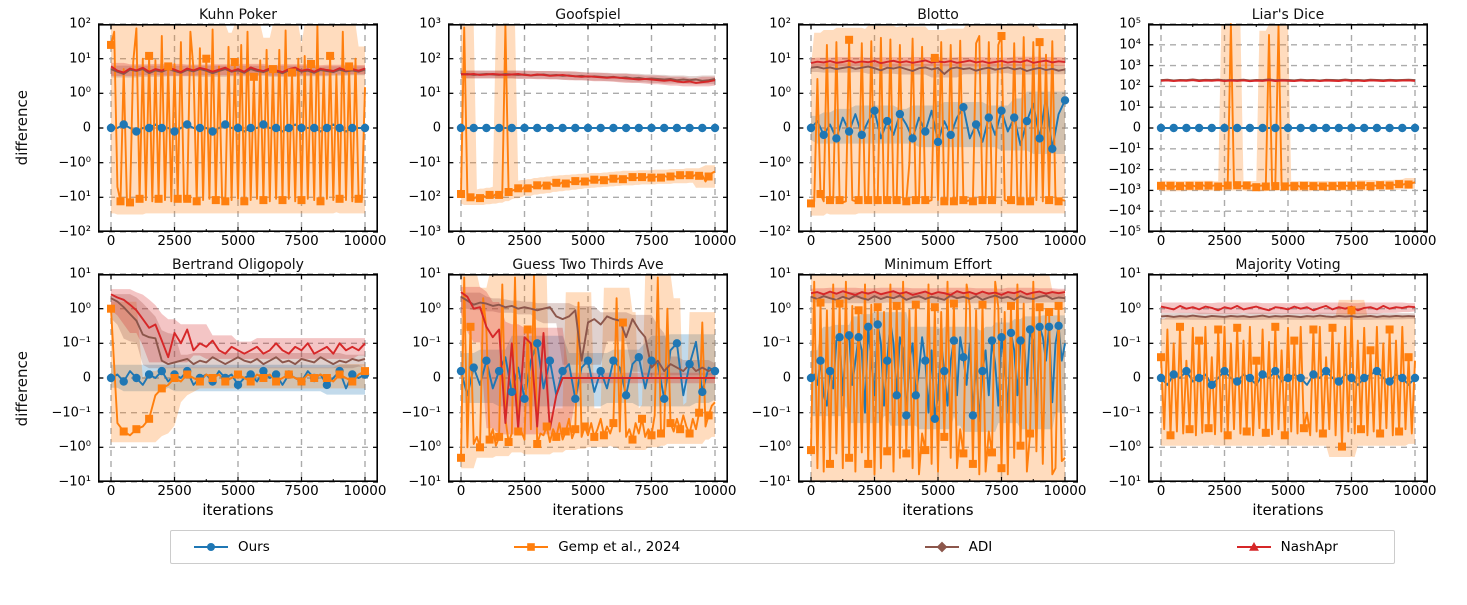 The image size is (1467, 605). I want to click on legend: Ours Gemp et al., 2024 ADI NashApr, so click(782, 547).